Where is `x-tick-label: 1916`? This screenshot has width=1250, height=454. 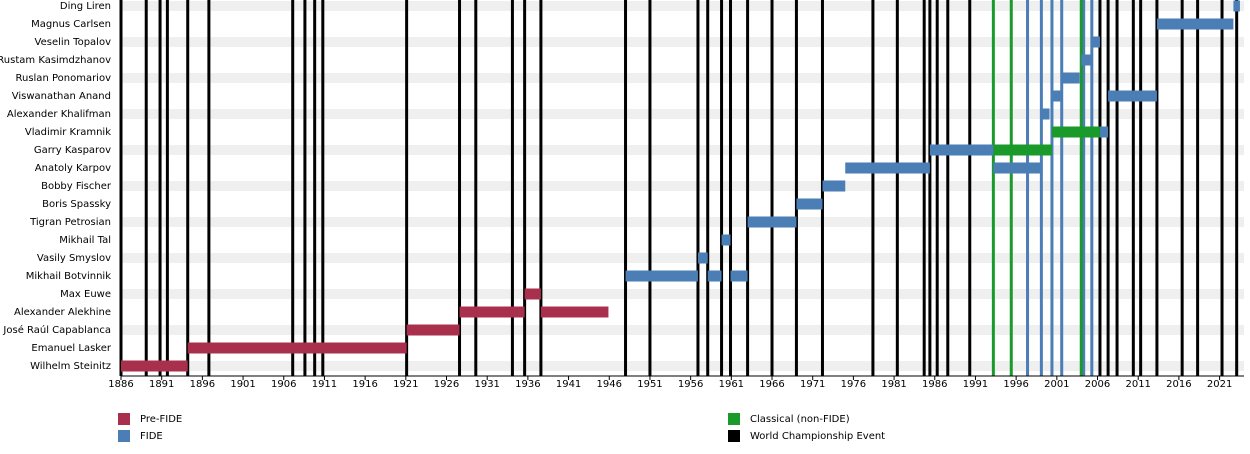
x-tick-label: 1916 is located at coordinates (364, 384).